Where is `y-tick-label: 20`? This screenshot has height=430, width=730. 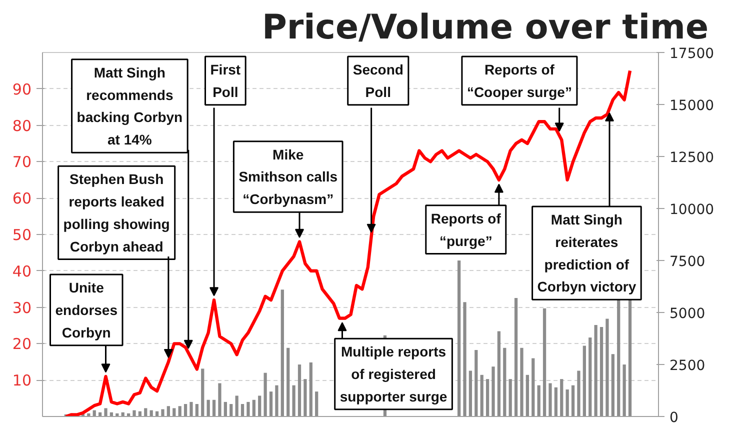
y-tick-label: 20 is located at coordinates (22, 344).